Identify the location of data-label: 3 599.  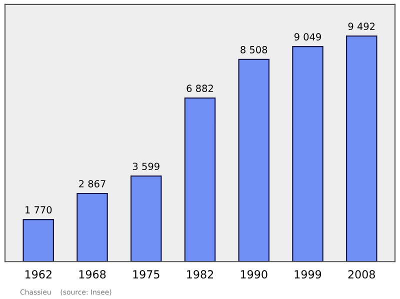
(146, 166).